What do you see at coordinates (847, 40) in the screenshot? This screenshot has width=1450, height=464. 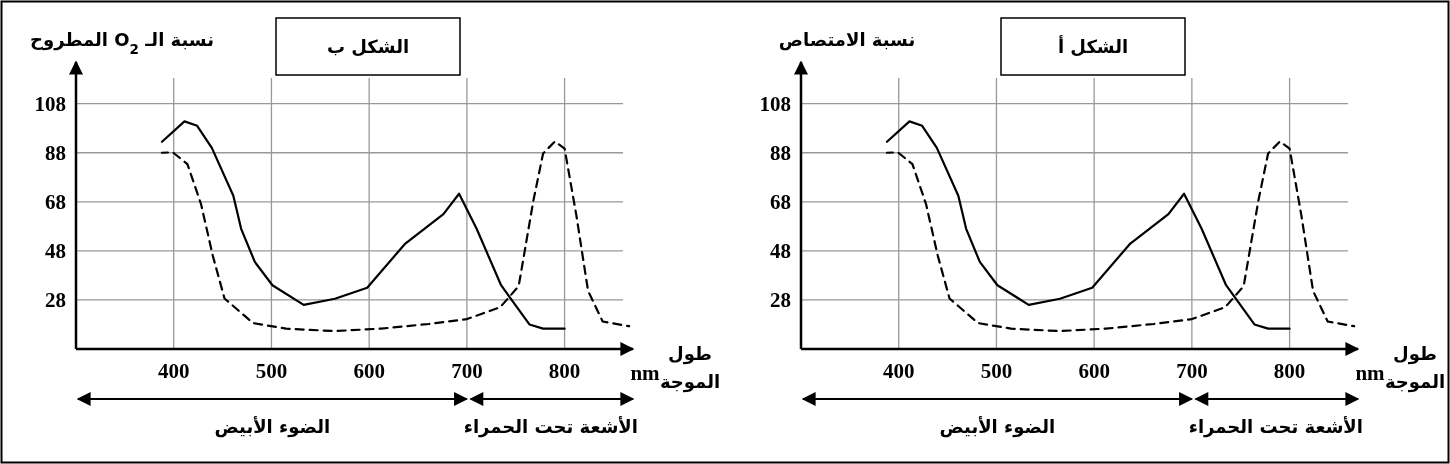 I see `y-axis-title: نسبة الامتصاص` at bounding box center [847, 40].